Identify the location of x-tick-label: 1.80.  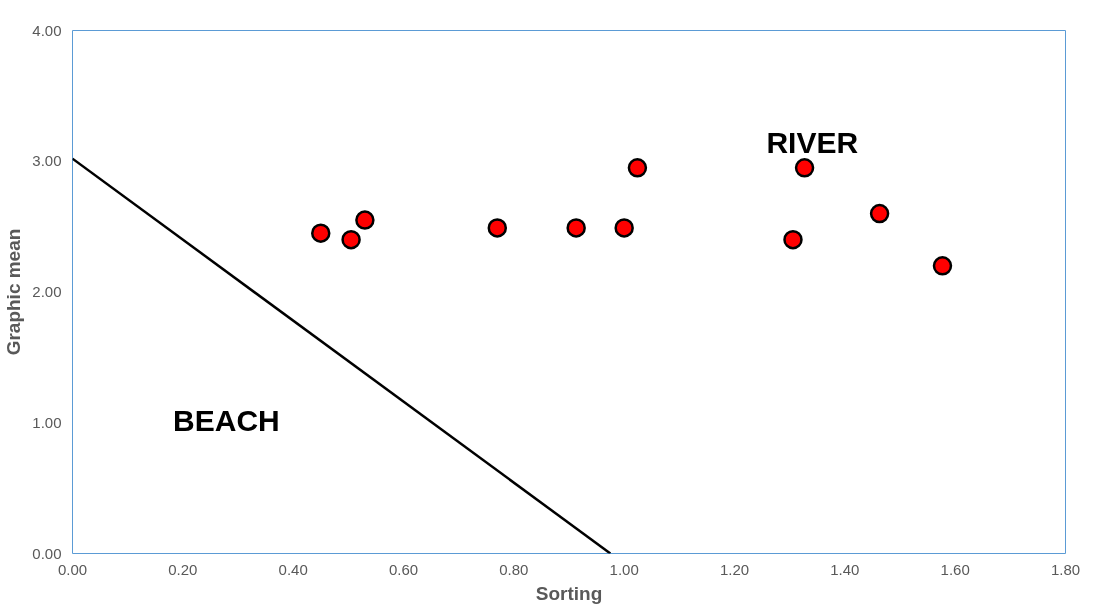
(1065, 569).